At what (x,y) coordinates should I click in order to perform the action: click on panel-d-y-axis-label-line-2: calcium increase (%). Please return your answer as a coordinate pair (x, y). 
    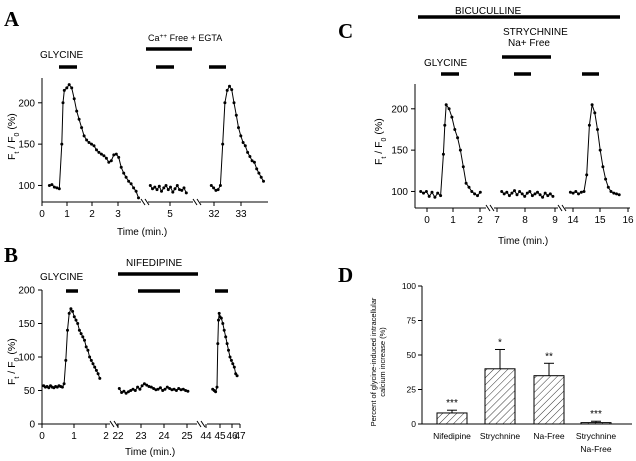
    Looking at the image, I should click on (382, 362).